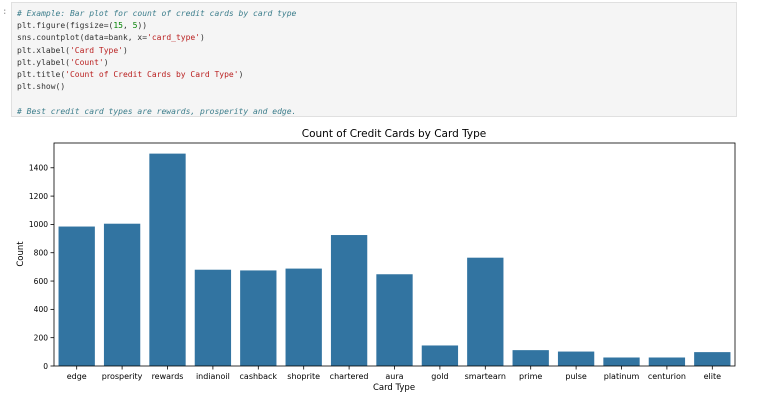  I want to click on bar-elite, so click(712, 359).